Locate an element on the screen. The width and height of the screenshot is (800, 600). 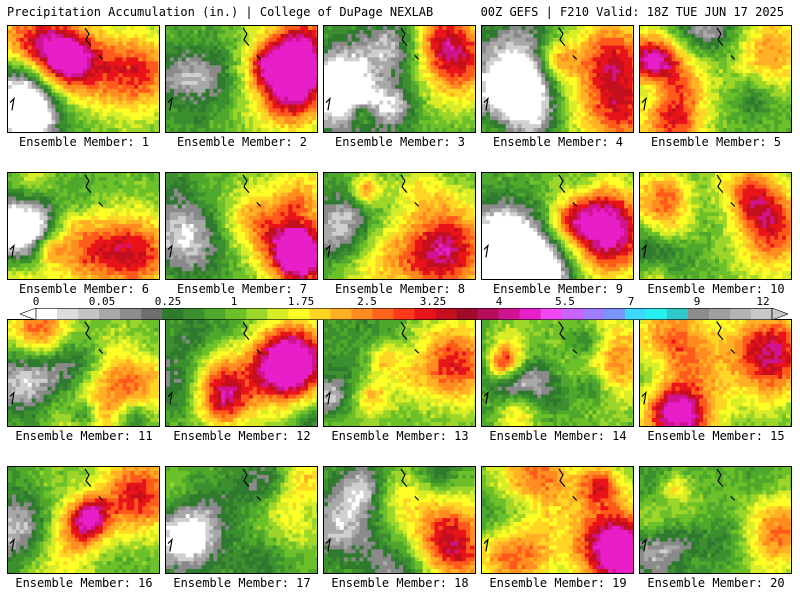
colorbar-left-arrow is located at coordinates (28, 314).